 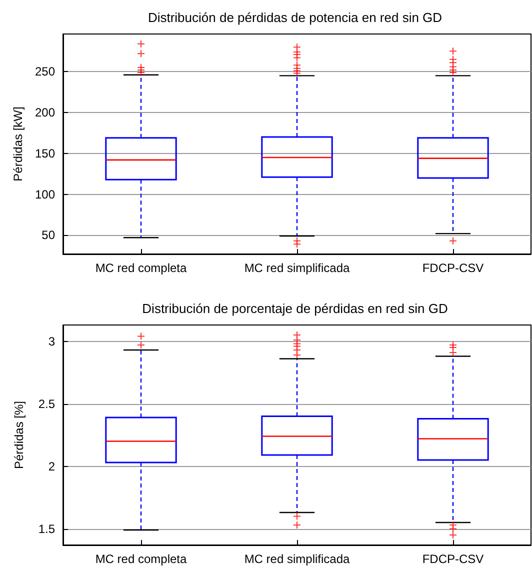 What do you see at coordinates (45, 153) in the screenshot?
I see `y-tick-label: 150` at bounding box center [45, 153].